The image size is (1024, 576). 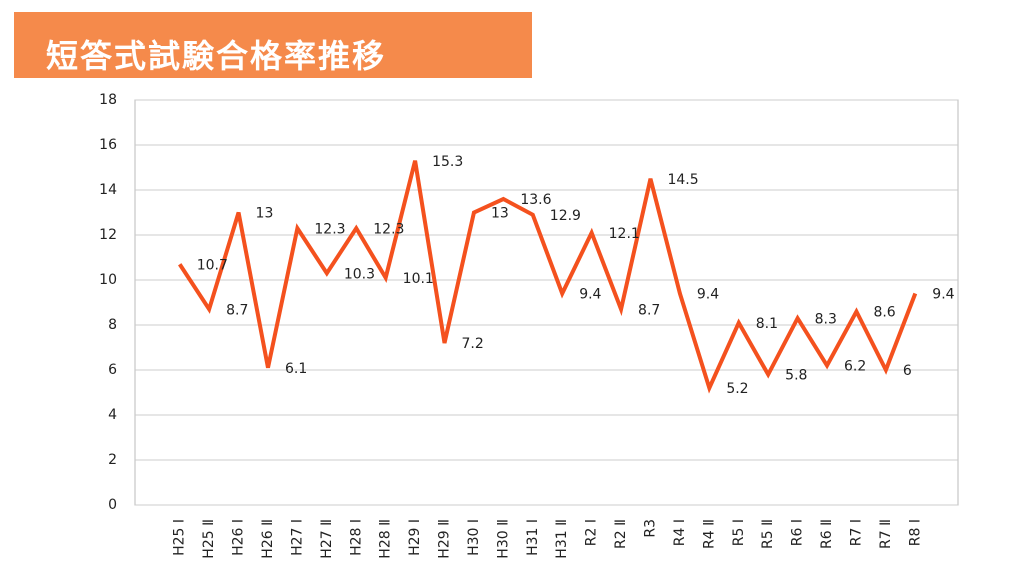 I want to click on y-tick-label: 14, so click(x=108, y=190).